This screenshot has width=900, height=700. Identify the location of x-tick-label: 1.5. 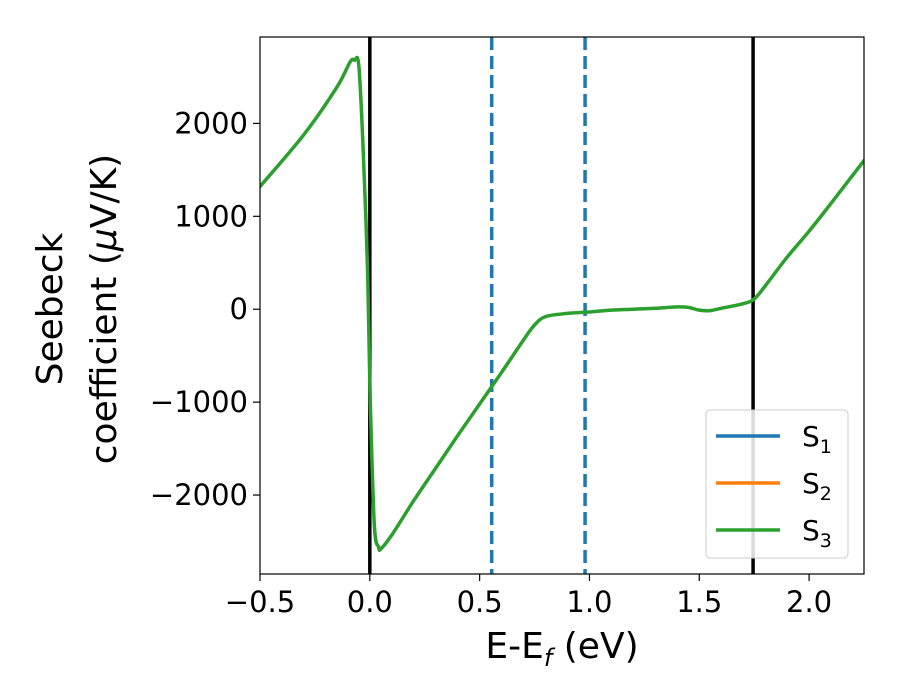
(699, 602).